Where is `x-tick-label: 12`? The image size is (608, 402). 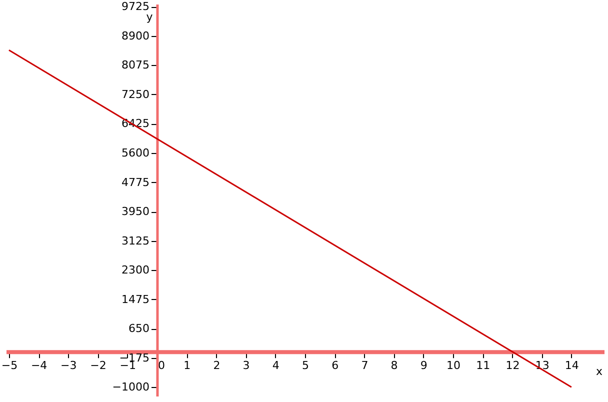 x-tick-label: 12 is located at coordinates (513, 365).